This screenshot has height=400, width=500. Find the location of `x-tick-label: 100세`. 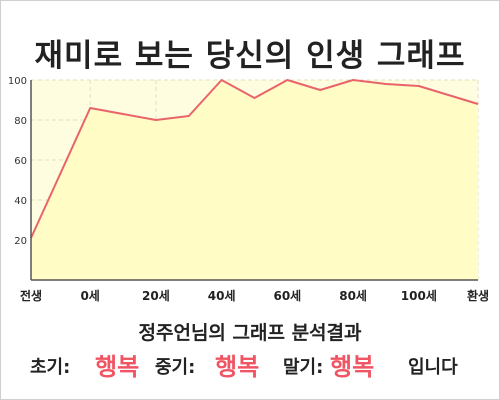

x-tick-label: 100세 is located at coordinates (419, 295).